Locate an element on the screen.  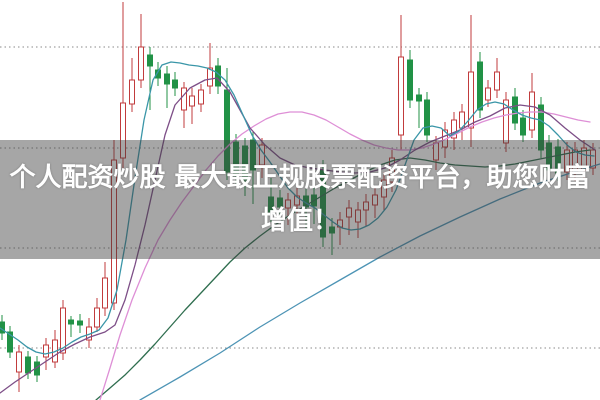
banner-line-2: 增值！ is located at coordinates (299, 220).